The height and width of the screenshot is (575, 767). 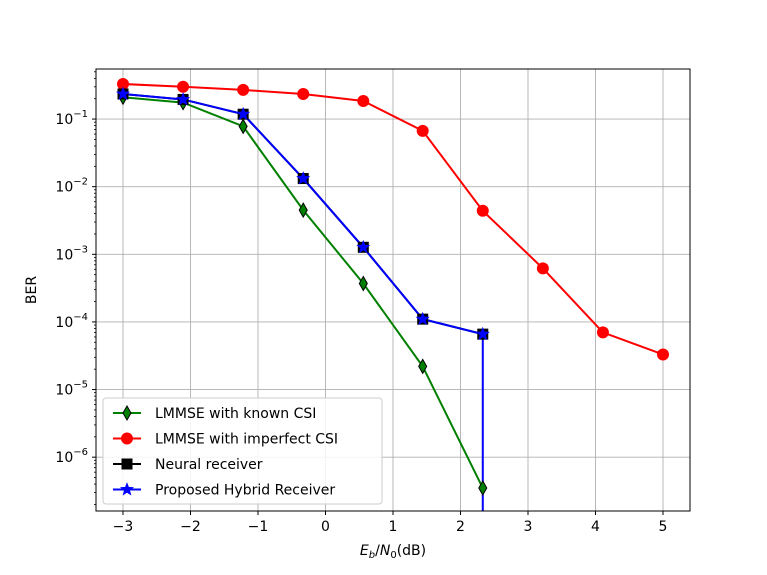 I want to click on x-tick-label: −3, so click(x=123, y=527).